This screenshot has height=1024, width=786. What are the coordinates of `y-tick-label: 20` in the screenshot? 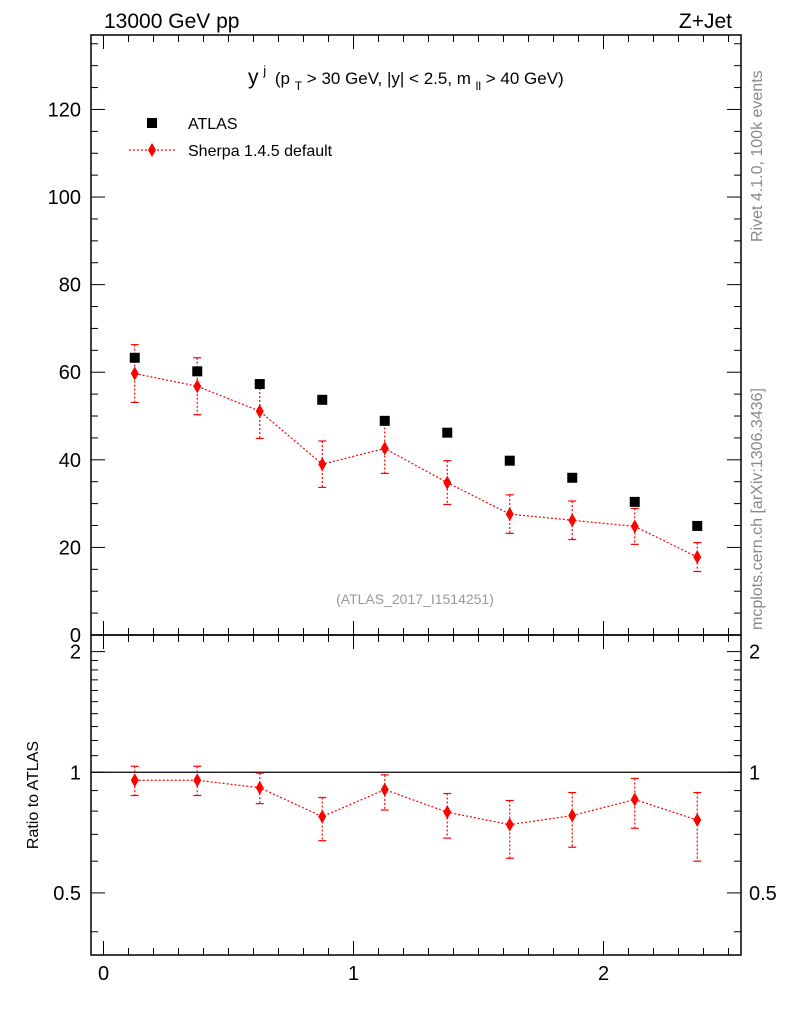 It's located at (70, 548).